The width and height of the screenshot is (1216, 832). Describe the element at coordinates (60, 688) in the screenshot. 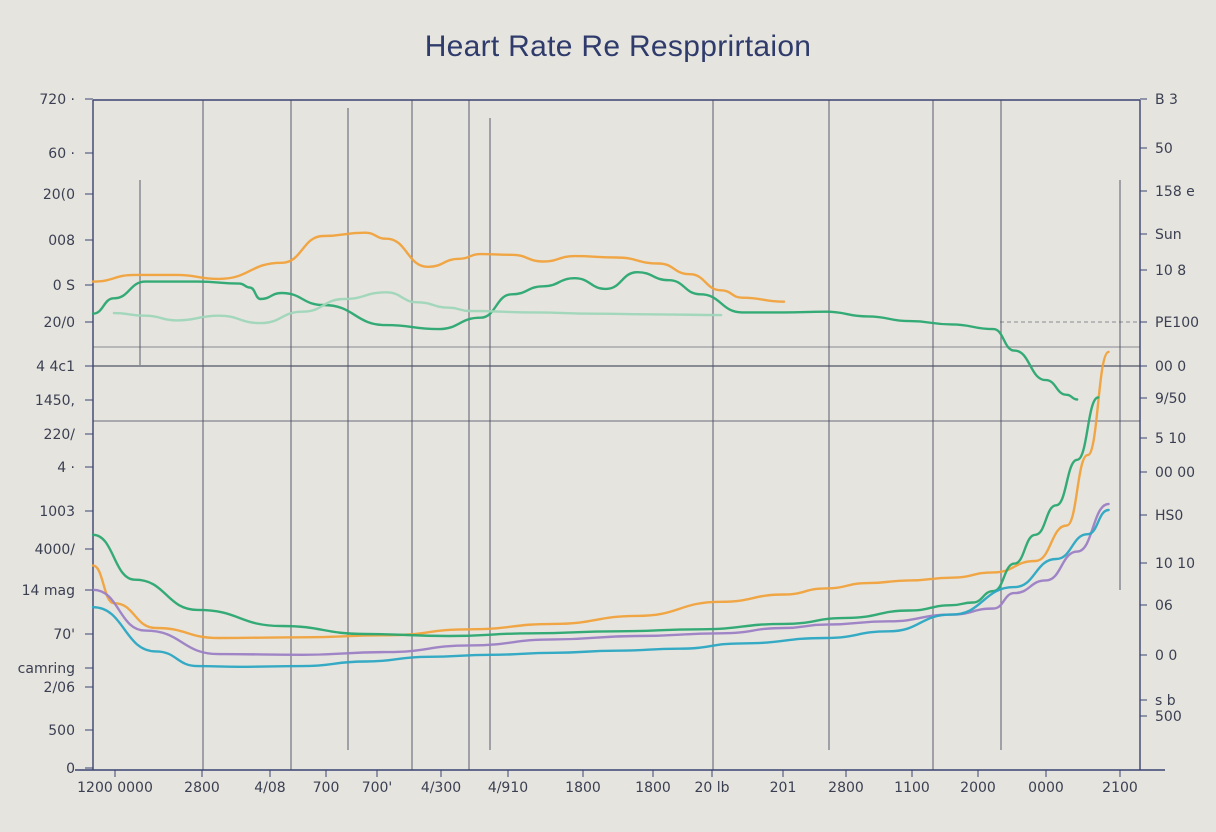

I see `y-left-tick-label: 2/06` at that location.